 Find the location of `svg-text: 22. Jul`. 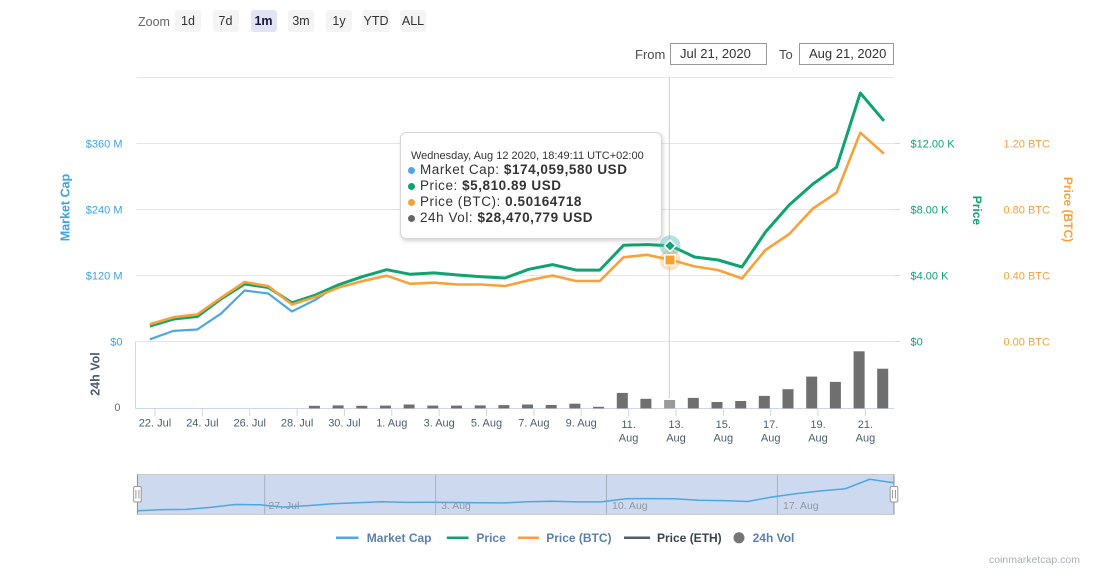

svg-text: 22. Jul is located at coordinates (155, 424).